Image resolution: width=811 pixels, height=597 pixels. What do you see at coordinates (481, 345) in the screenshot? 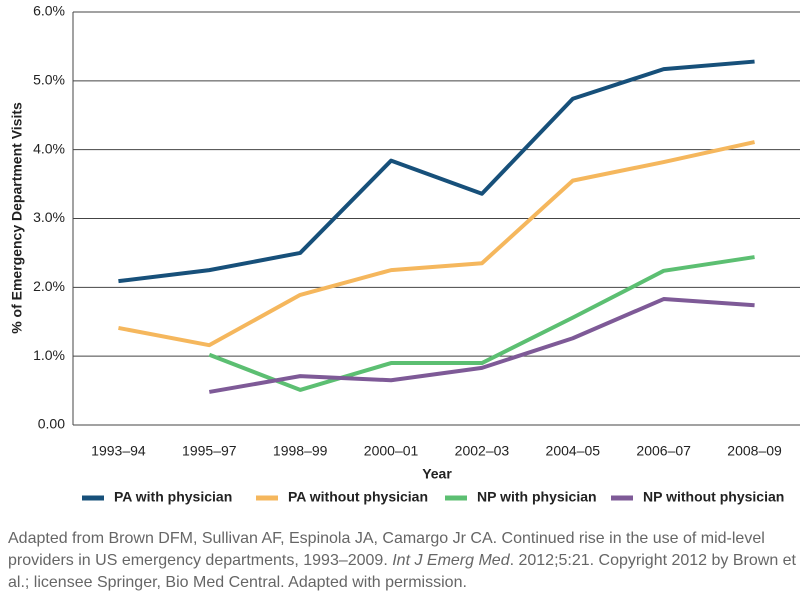
I see `series-line` at bounding box center [481, 345].